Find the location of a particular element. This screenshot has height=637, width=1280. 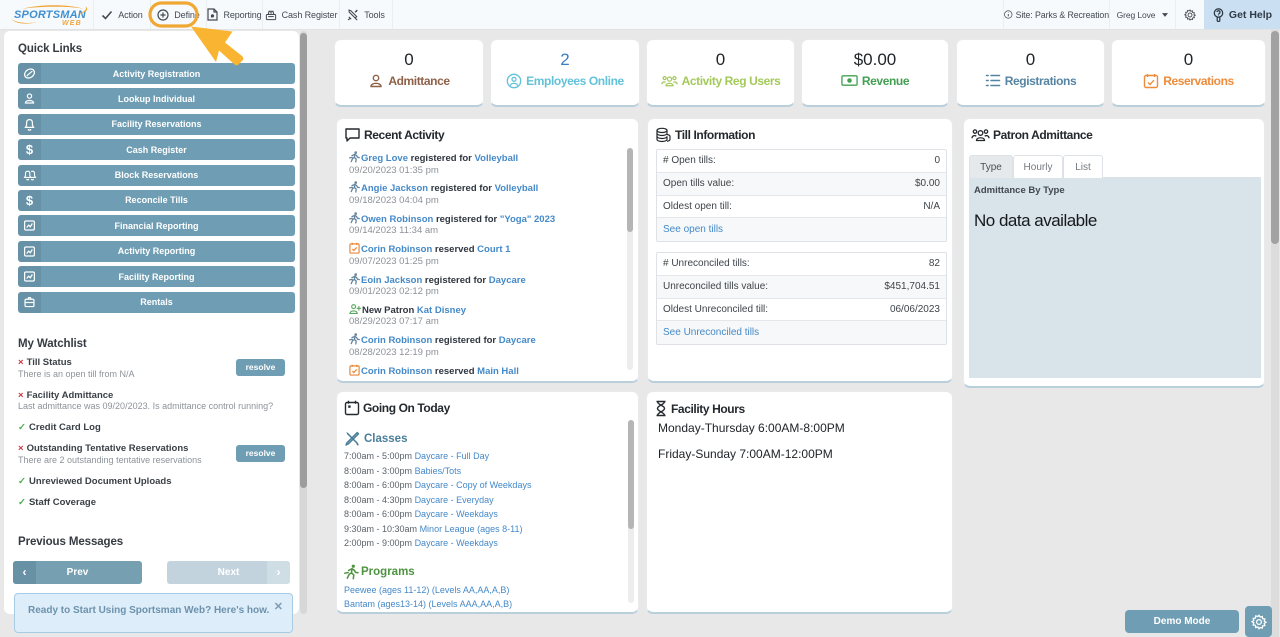

svg-text: WEB is located at coordinates (72, 23).